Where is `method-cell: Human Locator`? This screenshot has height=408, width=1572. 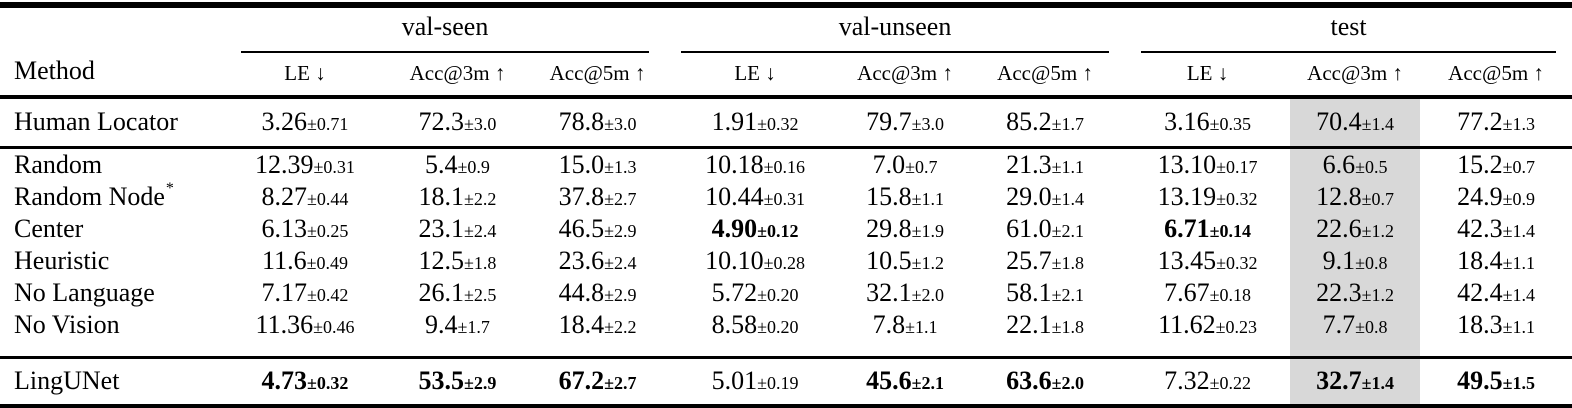
method-cell: Human Locator is located at coordinates (96, 122).